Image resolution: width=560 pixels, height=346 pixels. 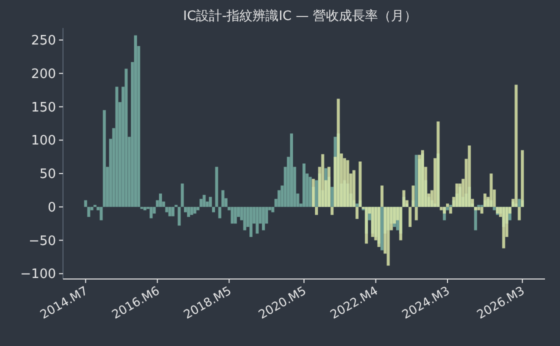 What do you see at coordinates (43, 74) in the screenshot?
I see `y-tick-label: 200` at bounding box center [43, 74].